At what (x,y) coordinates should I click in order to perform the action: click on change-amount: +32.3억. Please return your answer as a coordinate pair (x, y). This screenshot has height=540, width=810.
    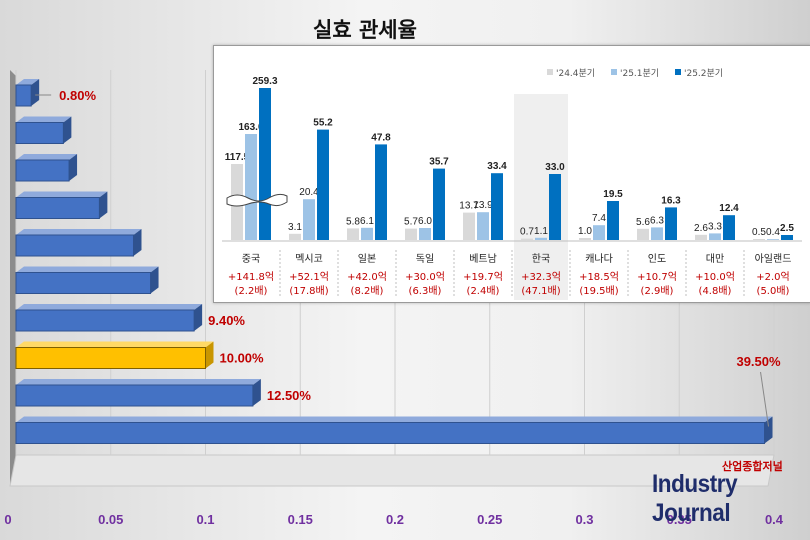
    Looking at the image, I should click on (541, 277).